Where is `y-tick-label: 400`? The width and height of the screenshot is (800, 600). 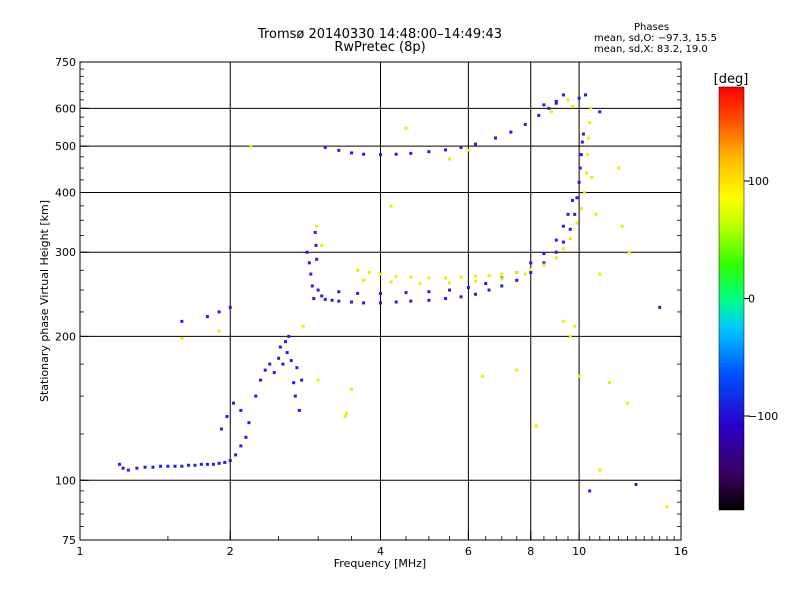 y-tick-label: 400 is located at coordinates (65, 192).